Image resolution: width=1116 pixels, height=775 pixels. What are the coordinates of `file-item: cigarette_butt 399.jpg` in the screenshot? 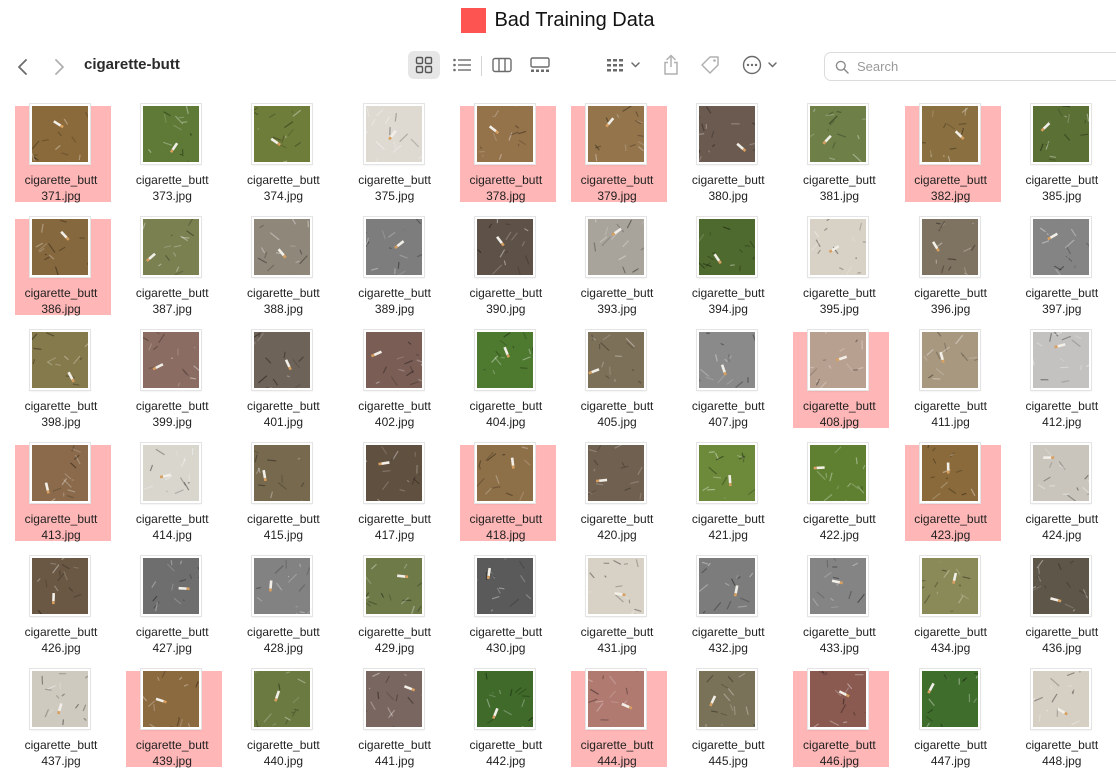 It's located at (172, 381).